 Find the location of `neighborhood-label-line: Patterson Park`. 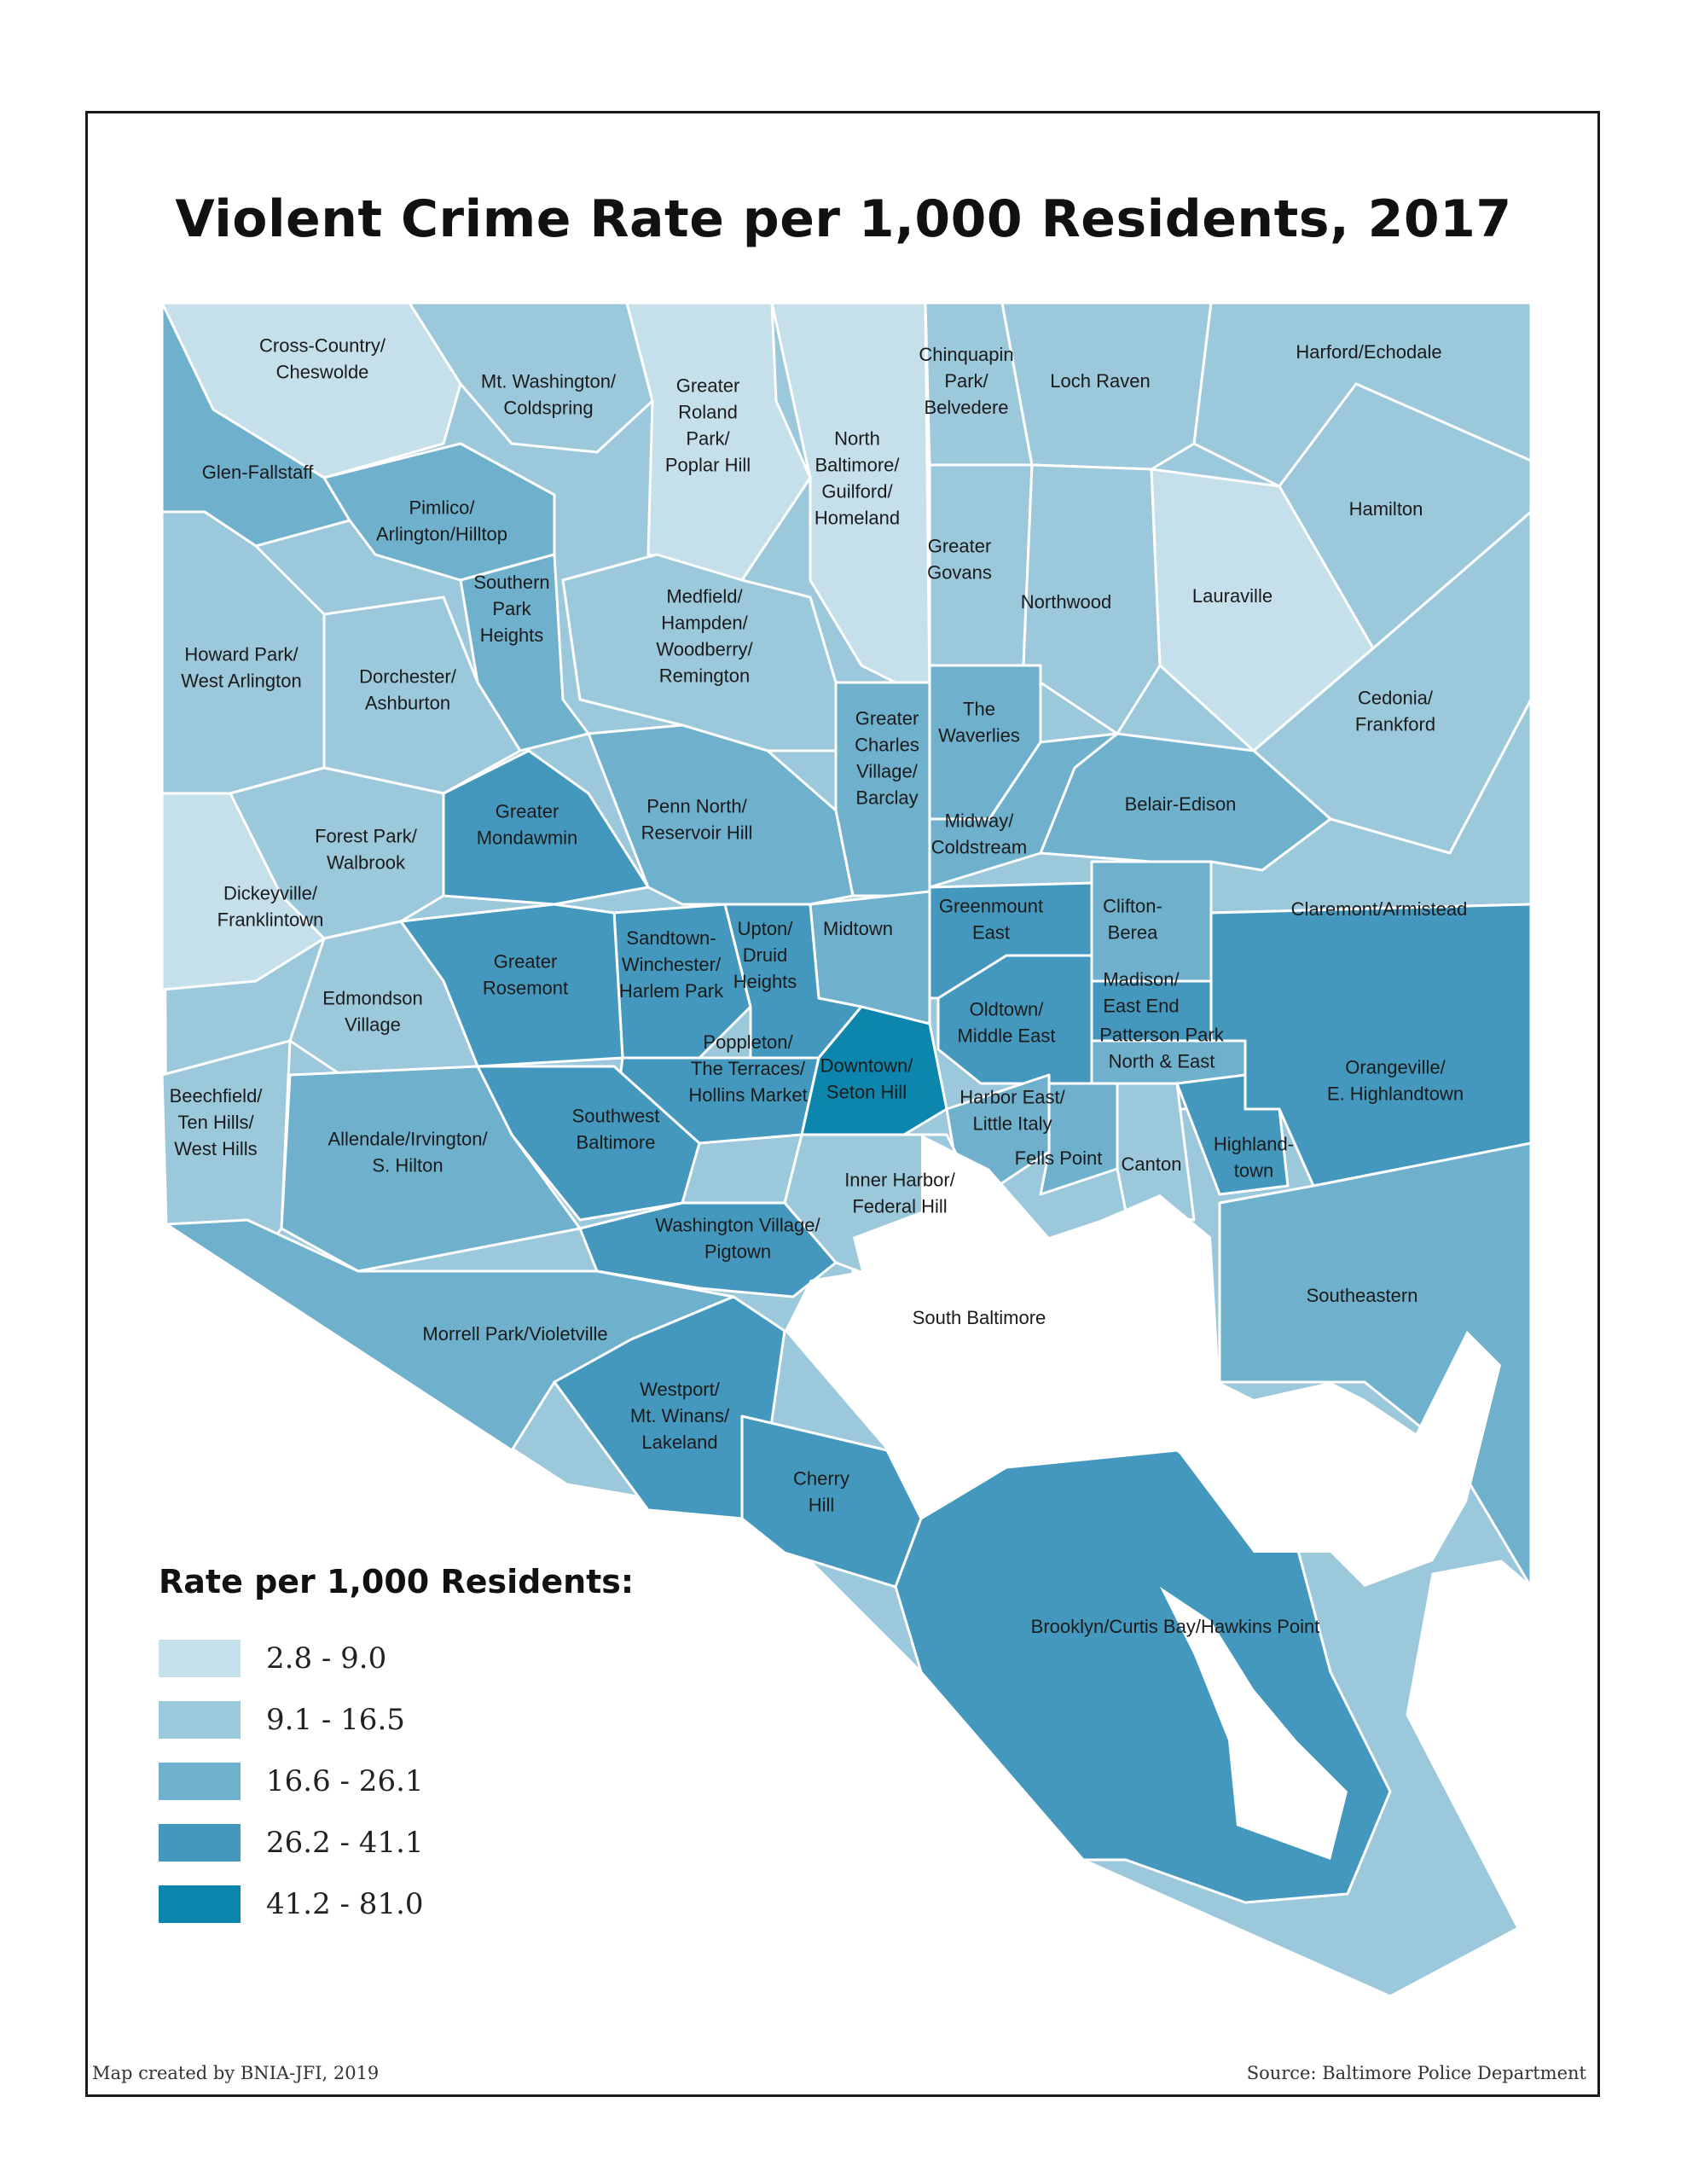

neighborhood-label-line: Patterson Park is located at coordinates (1162, 1036).